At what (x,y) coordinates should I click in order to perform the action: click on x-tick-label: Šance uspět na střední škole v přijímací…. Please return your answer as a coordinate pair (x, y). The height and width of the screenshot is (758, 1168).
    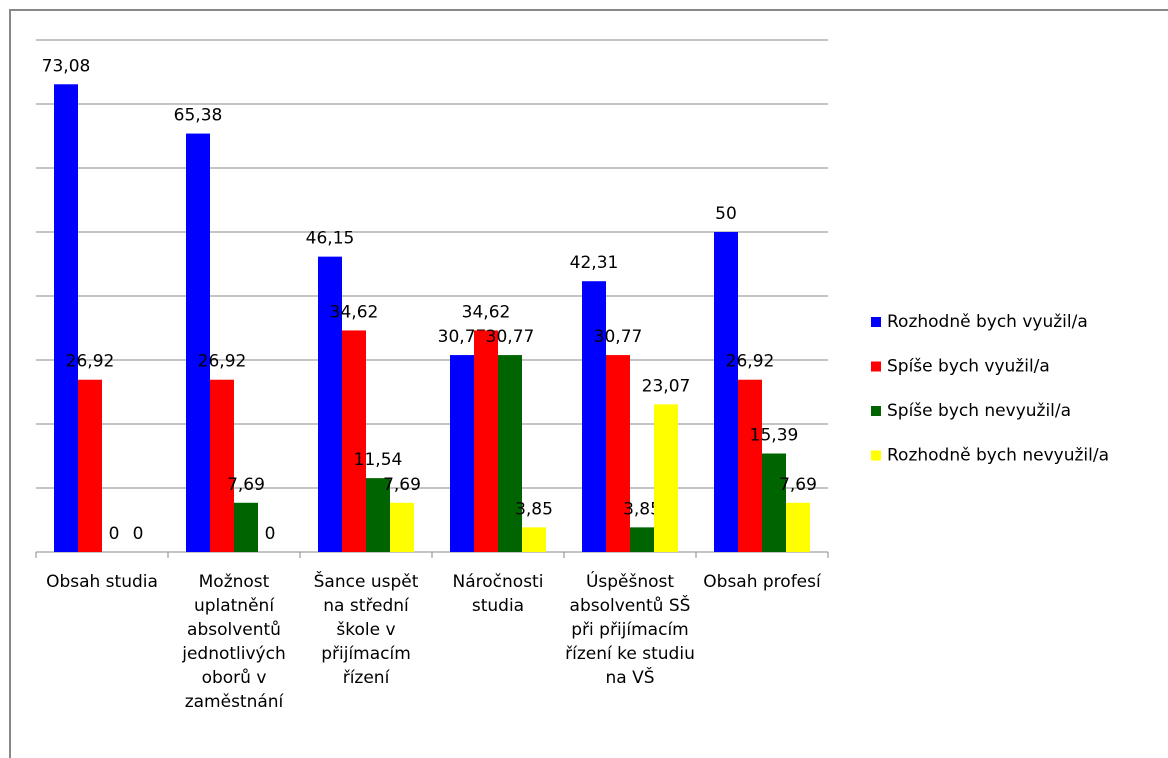
    Looking at the image, I should click on (366, 630).